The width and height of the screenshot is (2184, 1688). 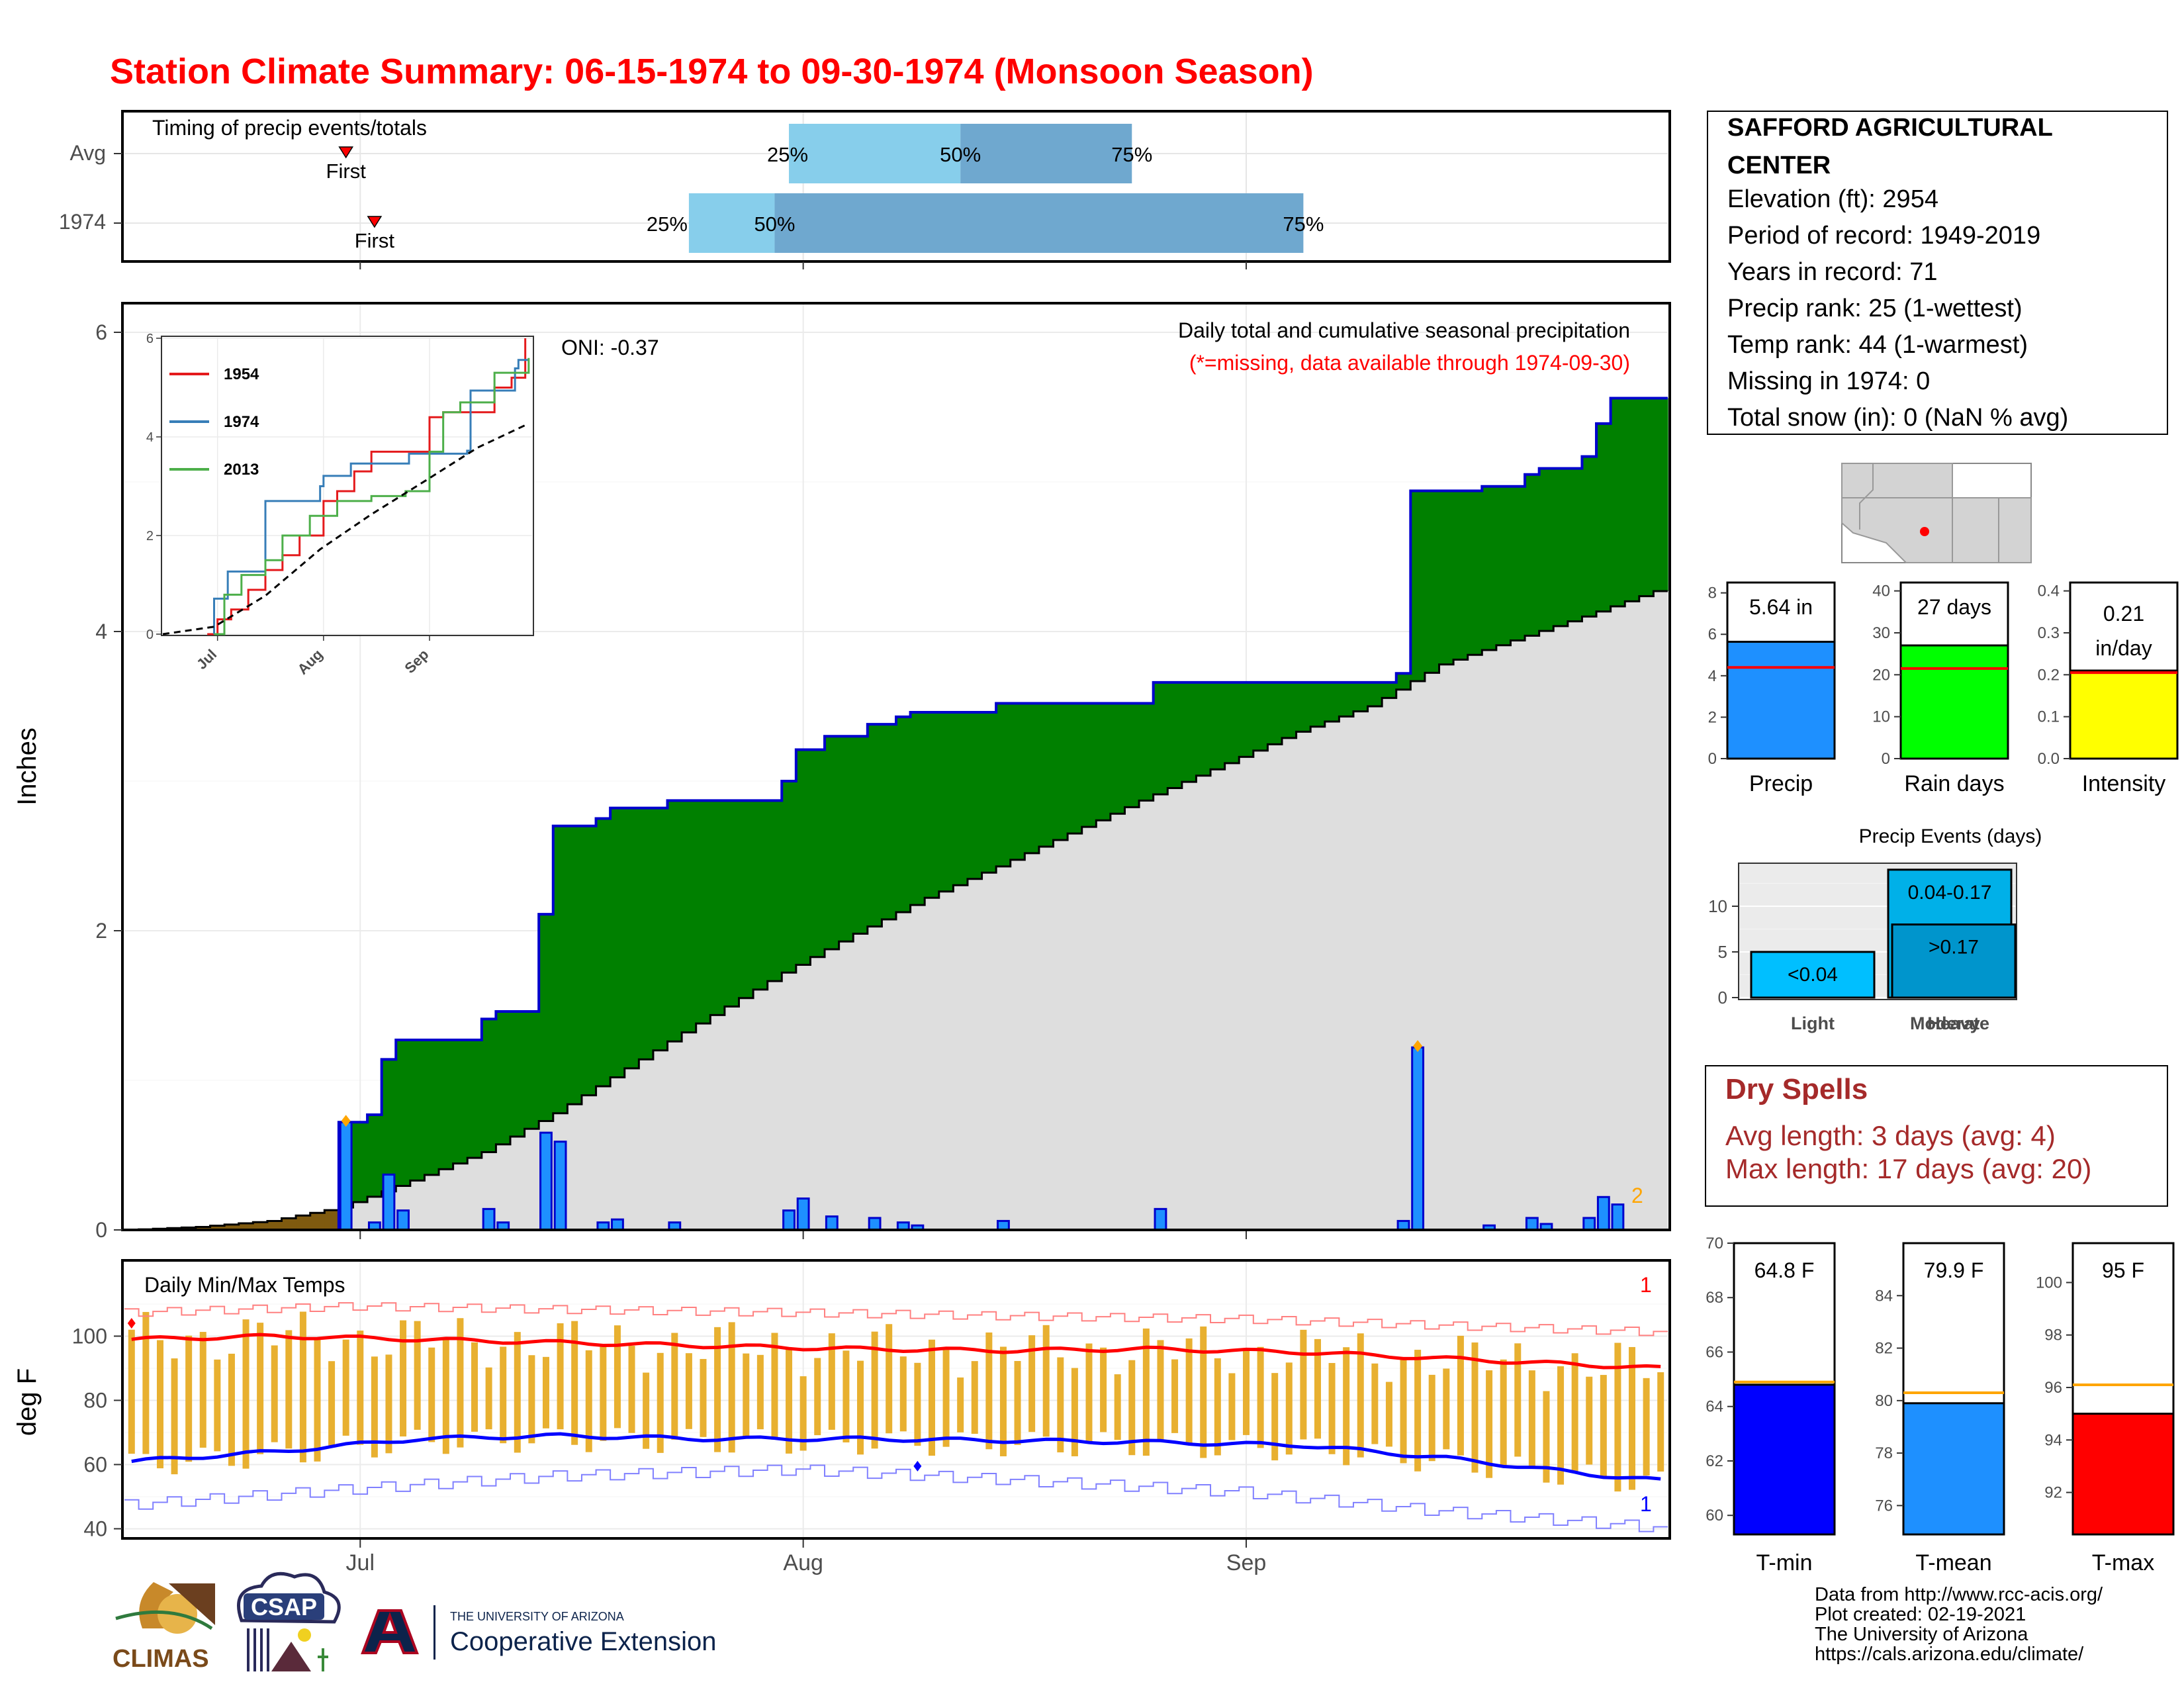 I want to click on temp-summary-ytick-label: 96, so click(x=2053, y=1388).